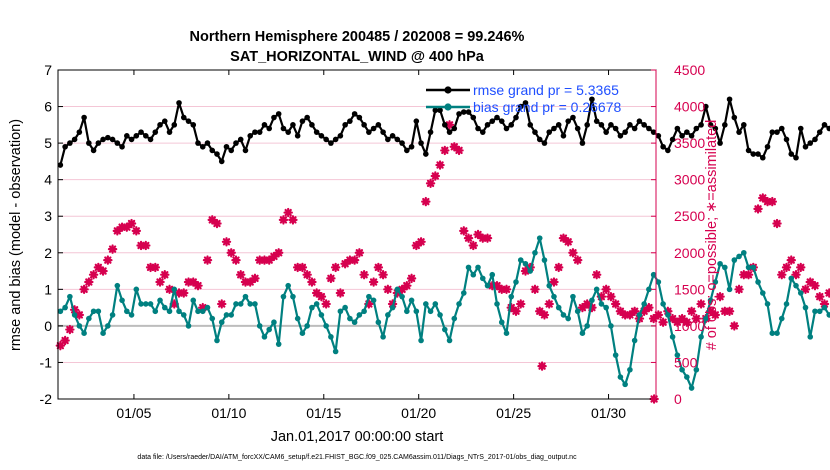 Image resolution: width=830 pixels, height=470 pixels. Describe the element at coordinates (48, 70) in the screenshot. I see `y-tick-label: 7` at that location.